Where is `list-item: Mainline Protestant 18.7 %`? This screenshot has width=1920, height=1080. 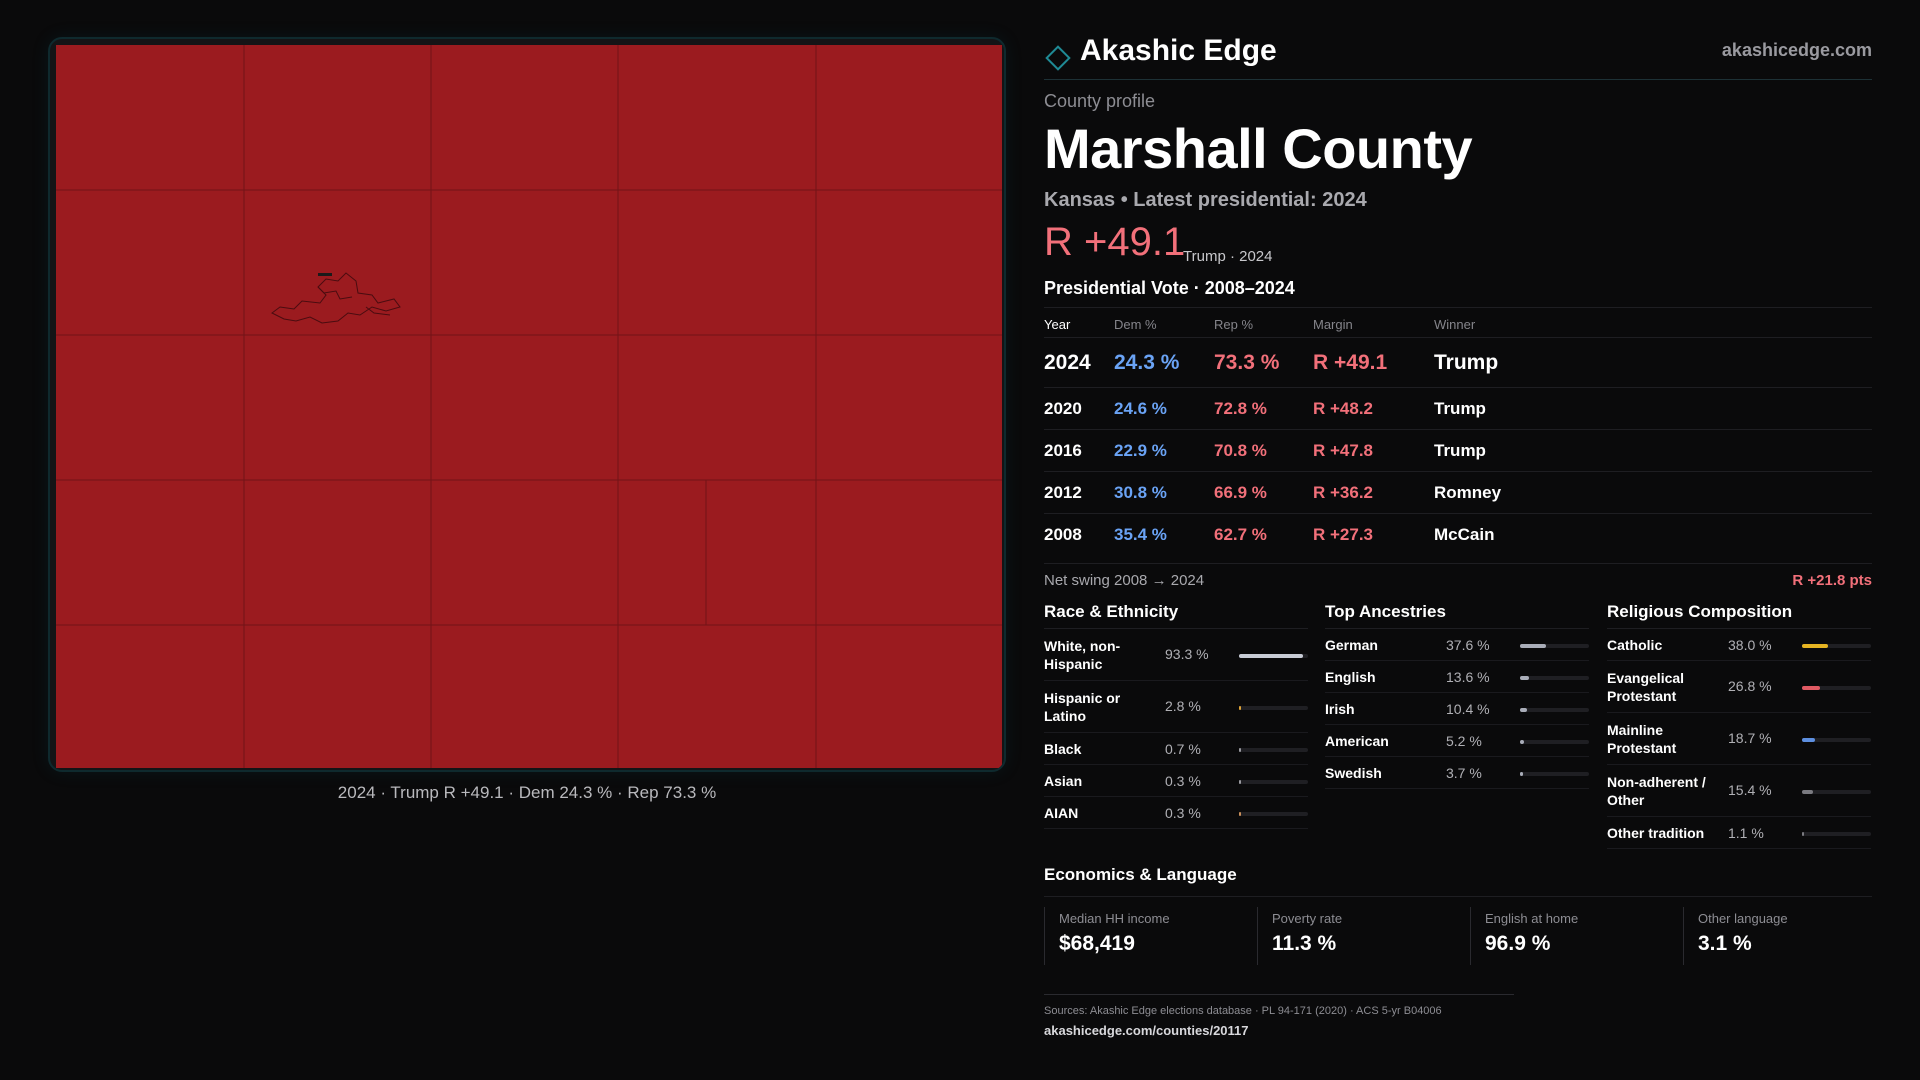
list-item: Mainline Protestant 18.7 % is located at coordinates (1739, 739).